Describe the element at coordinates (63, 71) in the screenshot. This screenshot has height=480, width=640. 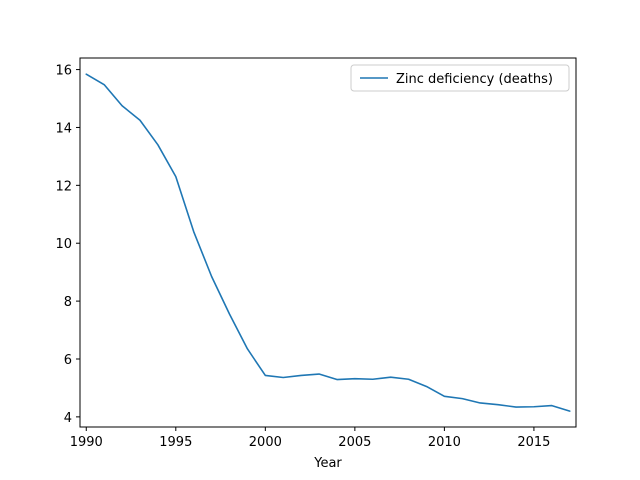
I see `y-tick-label: 16` at that location.